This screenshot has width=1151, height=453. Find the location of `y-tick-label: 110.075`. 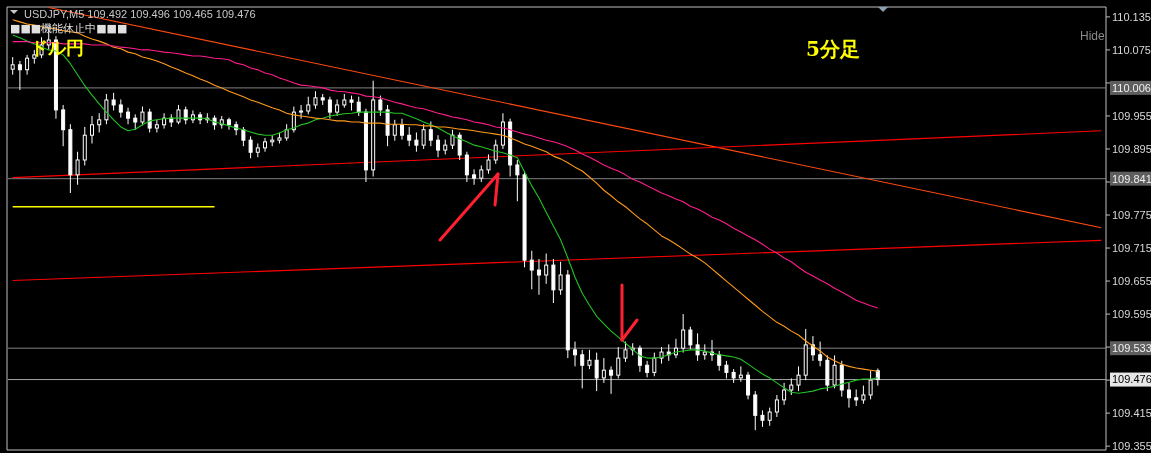

y-tick-label: 110.075 is located at coordinates (1131, 49).